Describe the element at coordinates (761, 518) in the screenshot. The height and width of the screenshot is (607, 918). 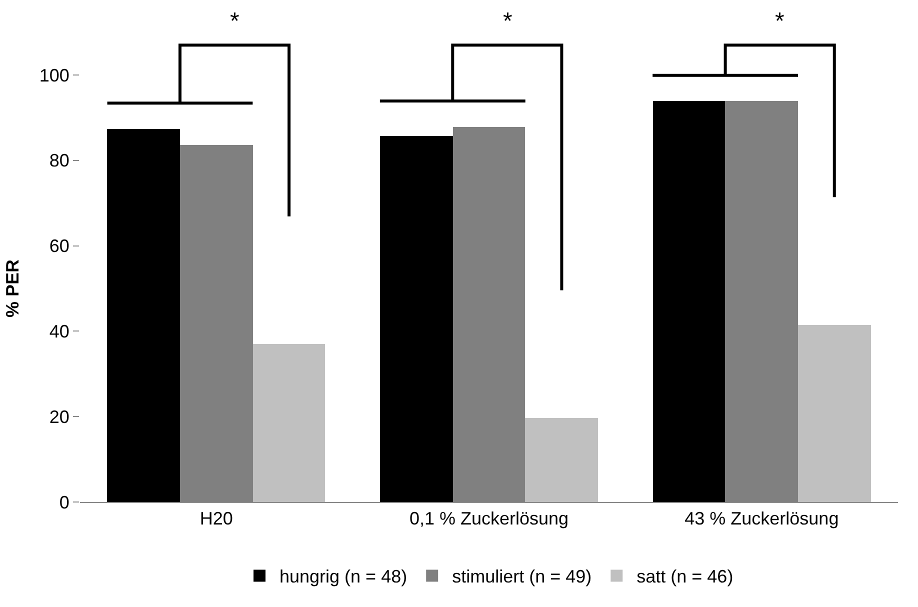
I see `x-tick-label: 43 % Zuckerlösung` at that location.